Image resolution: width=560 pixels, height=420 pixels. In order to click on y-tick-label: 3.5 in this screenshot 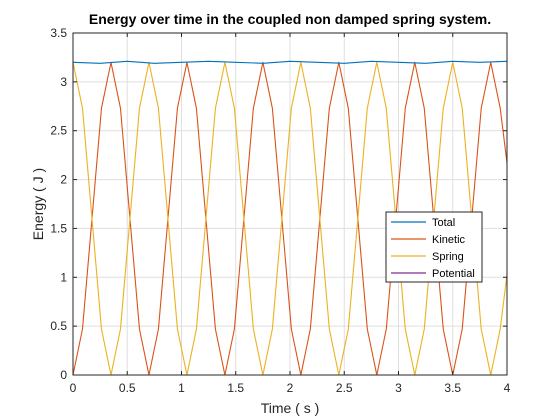, I will do `click(58, 33)`.